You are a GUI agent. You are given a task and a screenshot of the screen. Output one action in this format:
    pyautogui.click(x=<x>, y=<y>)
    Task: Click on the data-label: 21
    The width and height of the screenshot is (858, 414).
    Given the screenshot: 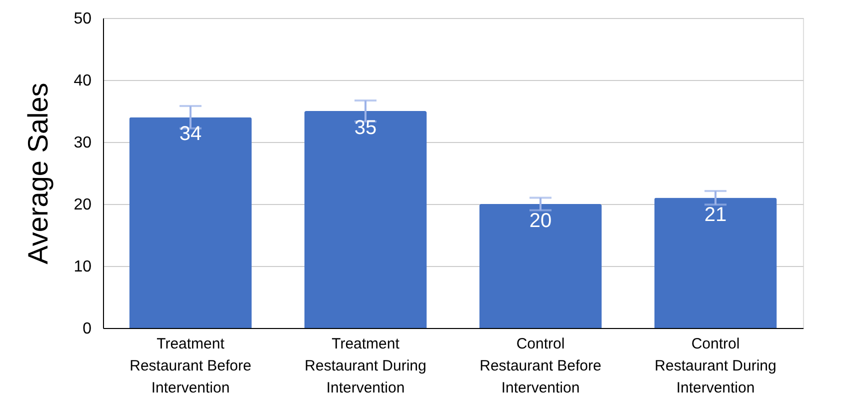 What is the action you would take?
    pyautogui.click(x=715, y=215)
    